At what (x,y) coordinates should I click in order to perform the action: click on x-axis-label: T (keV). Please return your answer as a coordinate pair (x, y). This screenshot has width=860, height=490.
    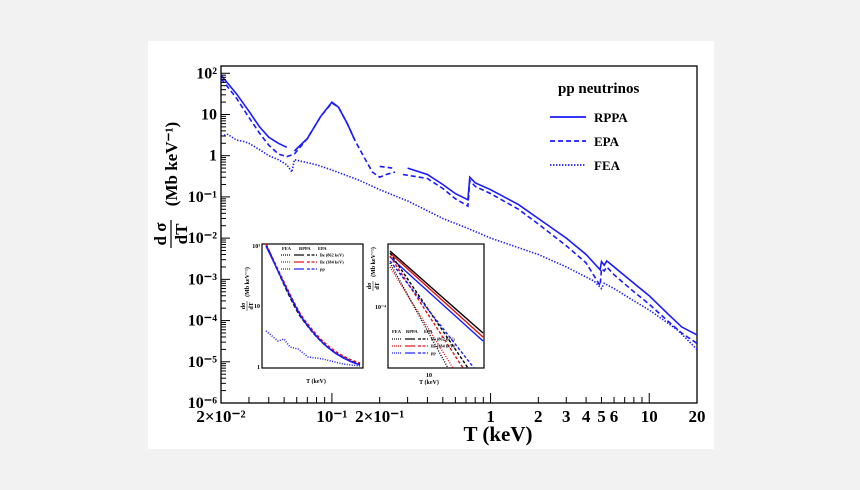
    Looking at the image, I should click on (497, 434).